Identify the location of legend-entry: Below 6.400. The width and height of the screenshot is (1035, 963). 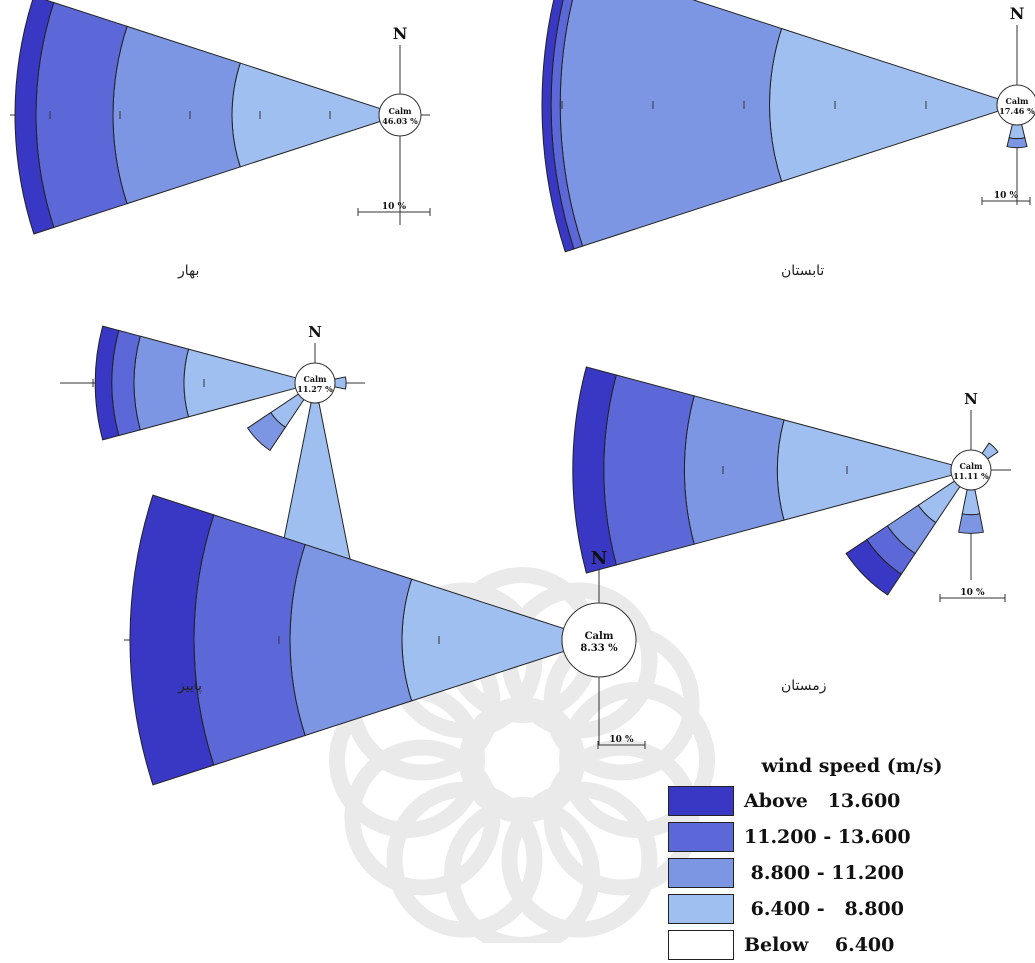
(849, 945).